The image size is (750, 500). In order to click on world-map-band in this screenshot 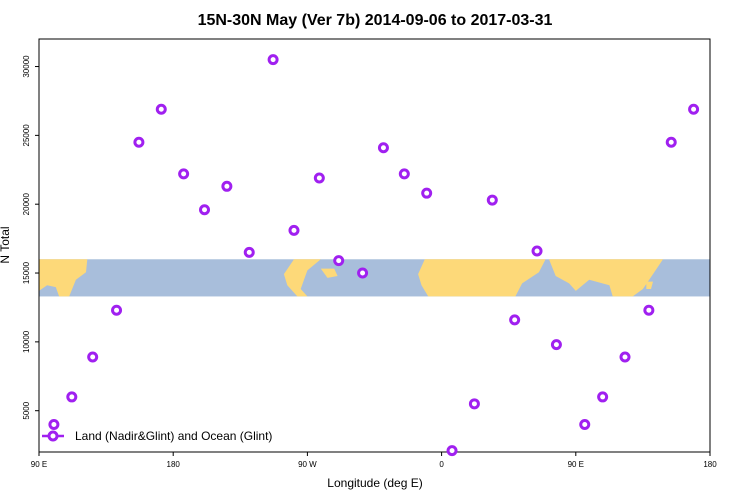, I will do `click(374, 278)`.